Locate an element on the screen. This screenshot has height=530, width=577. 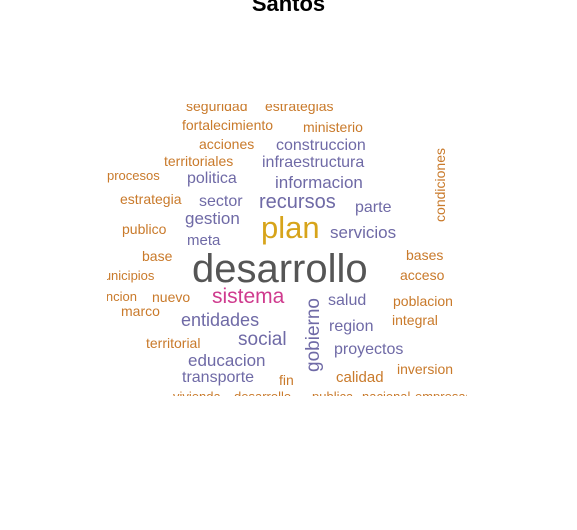
word-gestion: gestion is located at coordinates (212, 218).